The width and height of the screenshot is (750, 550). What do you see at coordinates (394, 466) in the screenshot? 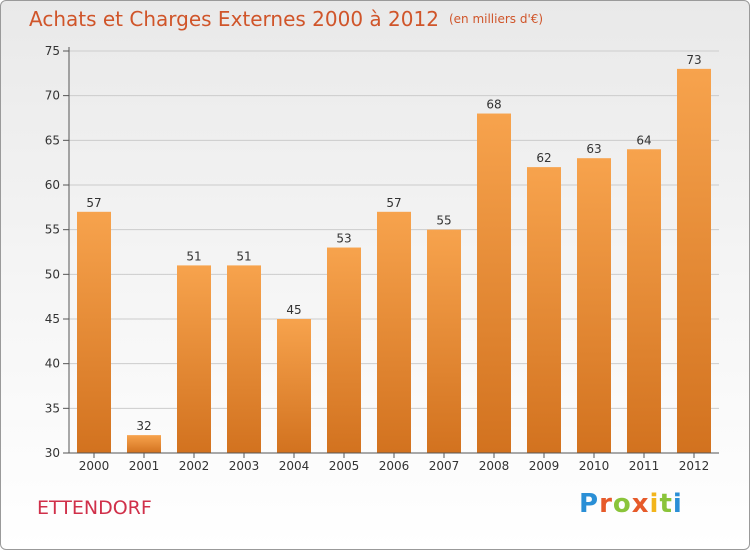
I see `x-tick-label: 2006` at bounding box center [394, 466].